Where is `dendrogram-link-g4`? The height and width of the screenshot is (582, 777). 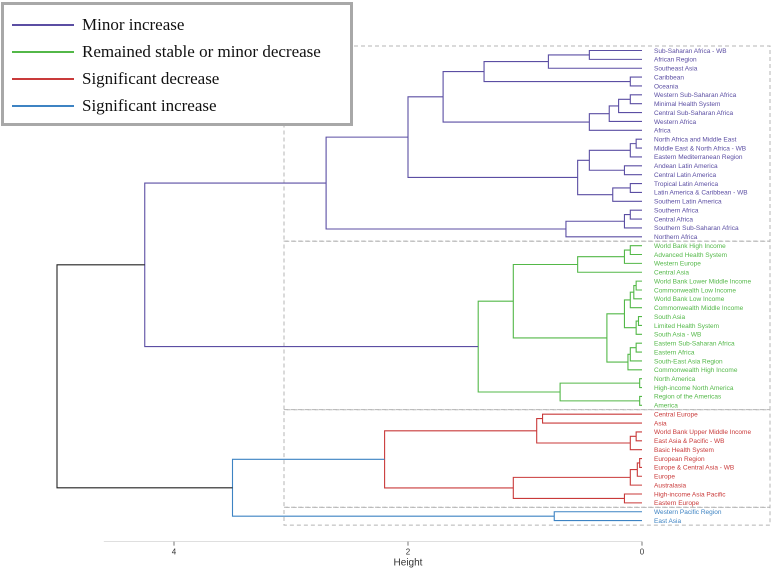 dendrogram-link-g4 is located at coordinates (638, 285).